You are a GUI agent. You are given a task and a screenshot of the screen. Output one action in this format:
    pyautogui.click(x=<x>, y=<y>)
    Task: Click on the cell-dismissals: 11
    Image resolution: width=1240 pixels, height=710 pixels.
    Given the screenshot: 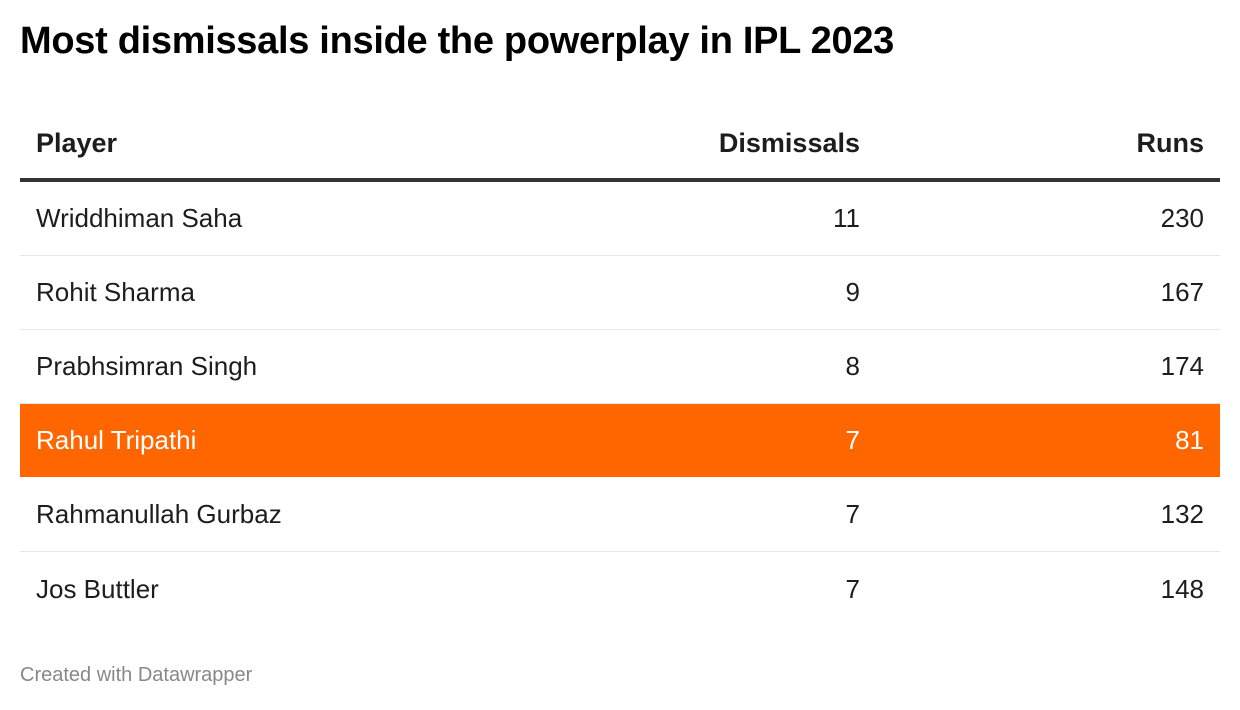 What is the action you would take?
    pyautogui.click(x=846, y=218)
    